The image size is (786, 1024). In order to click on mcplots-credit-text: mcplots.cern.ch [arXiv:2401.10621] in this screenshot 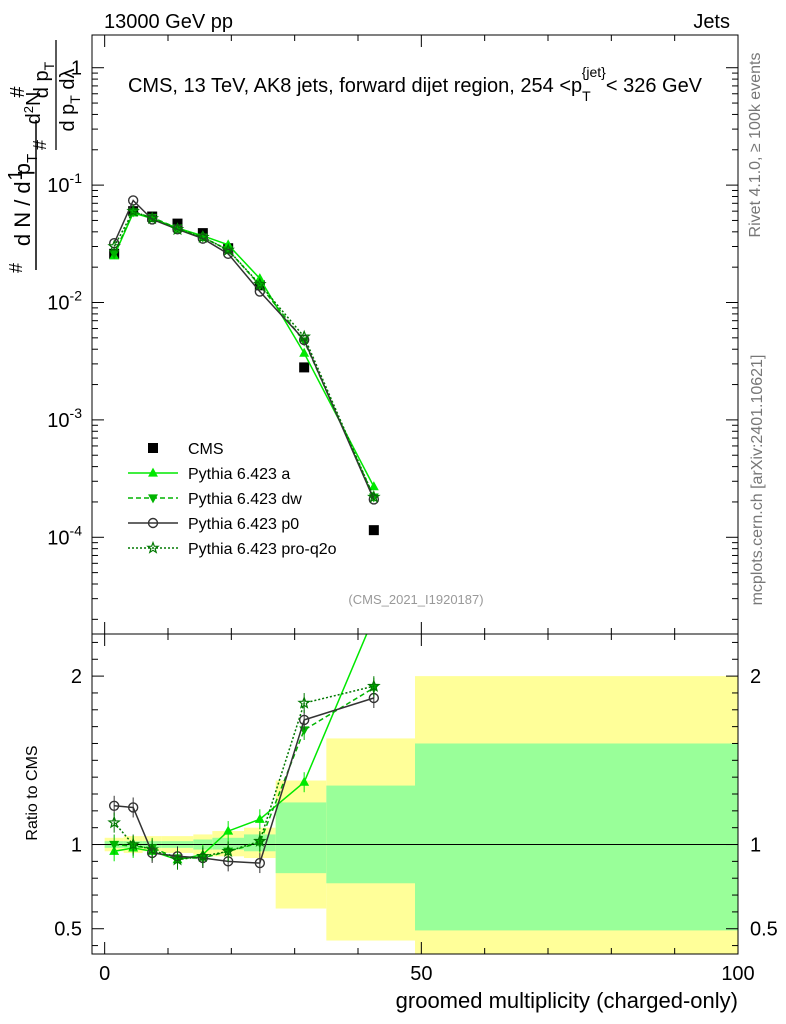, I will do `click(757, 480)`.